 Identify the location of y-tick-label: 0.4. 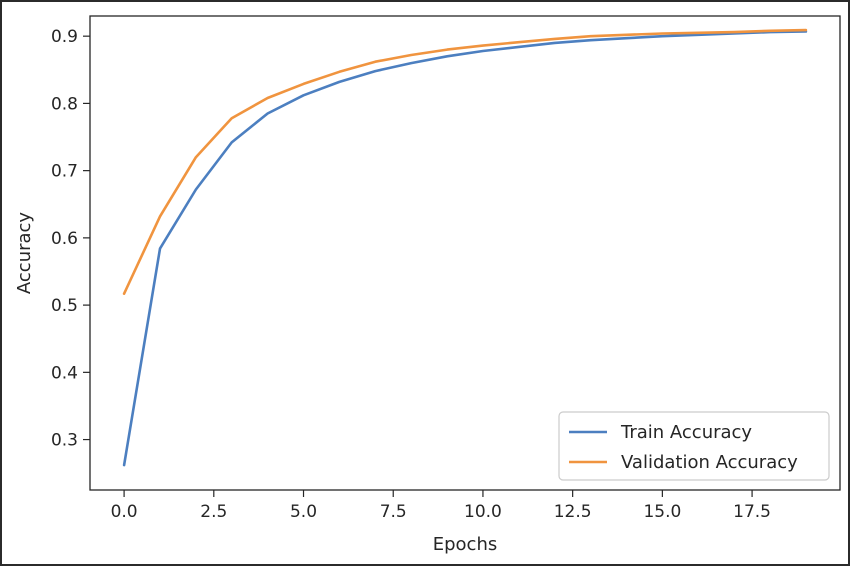
(64, 373).